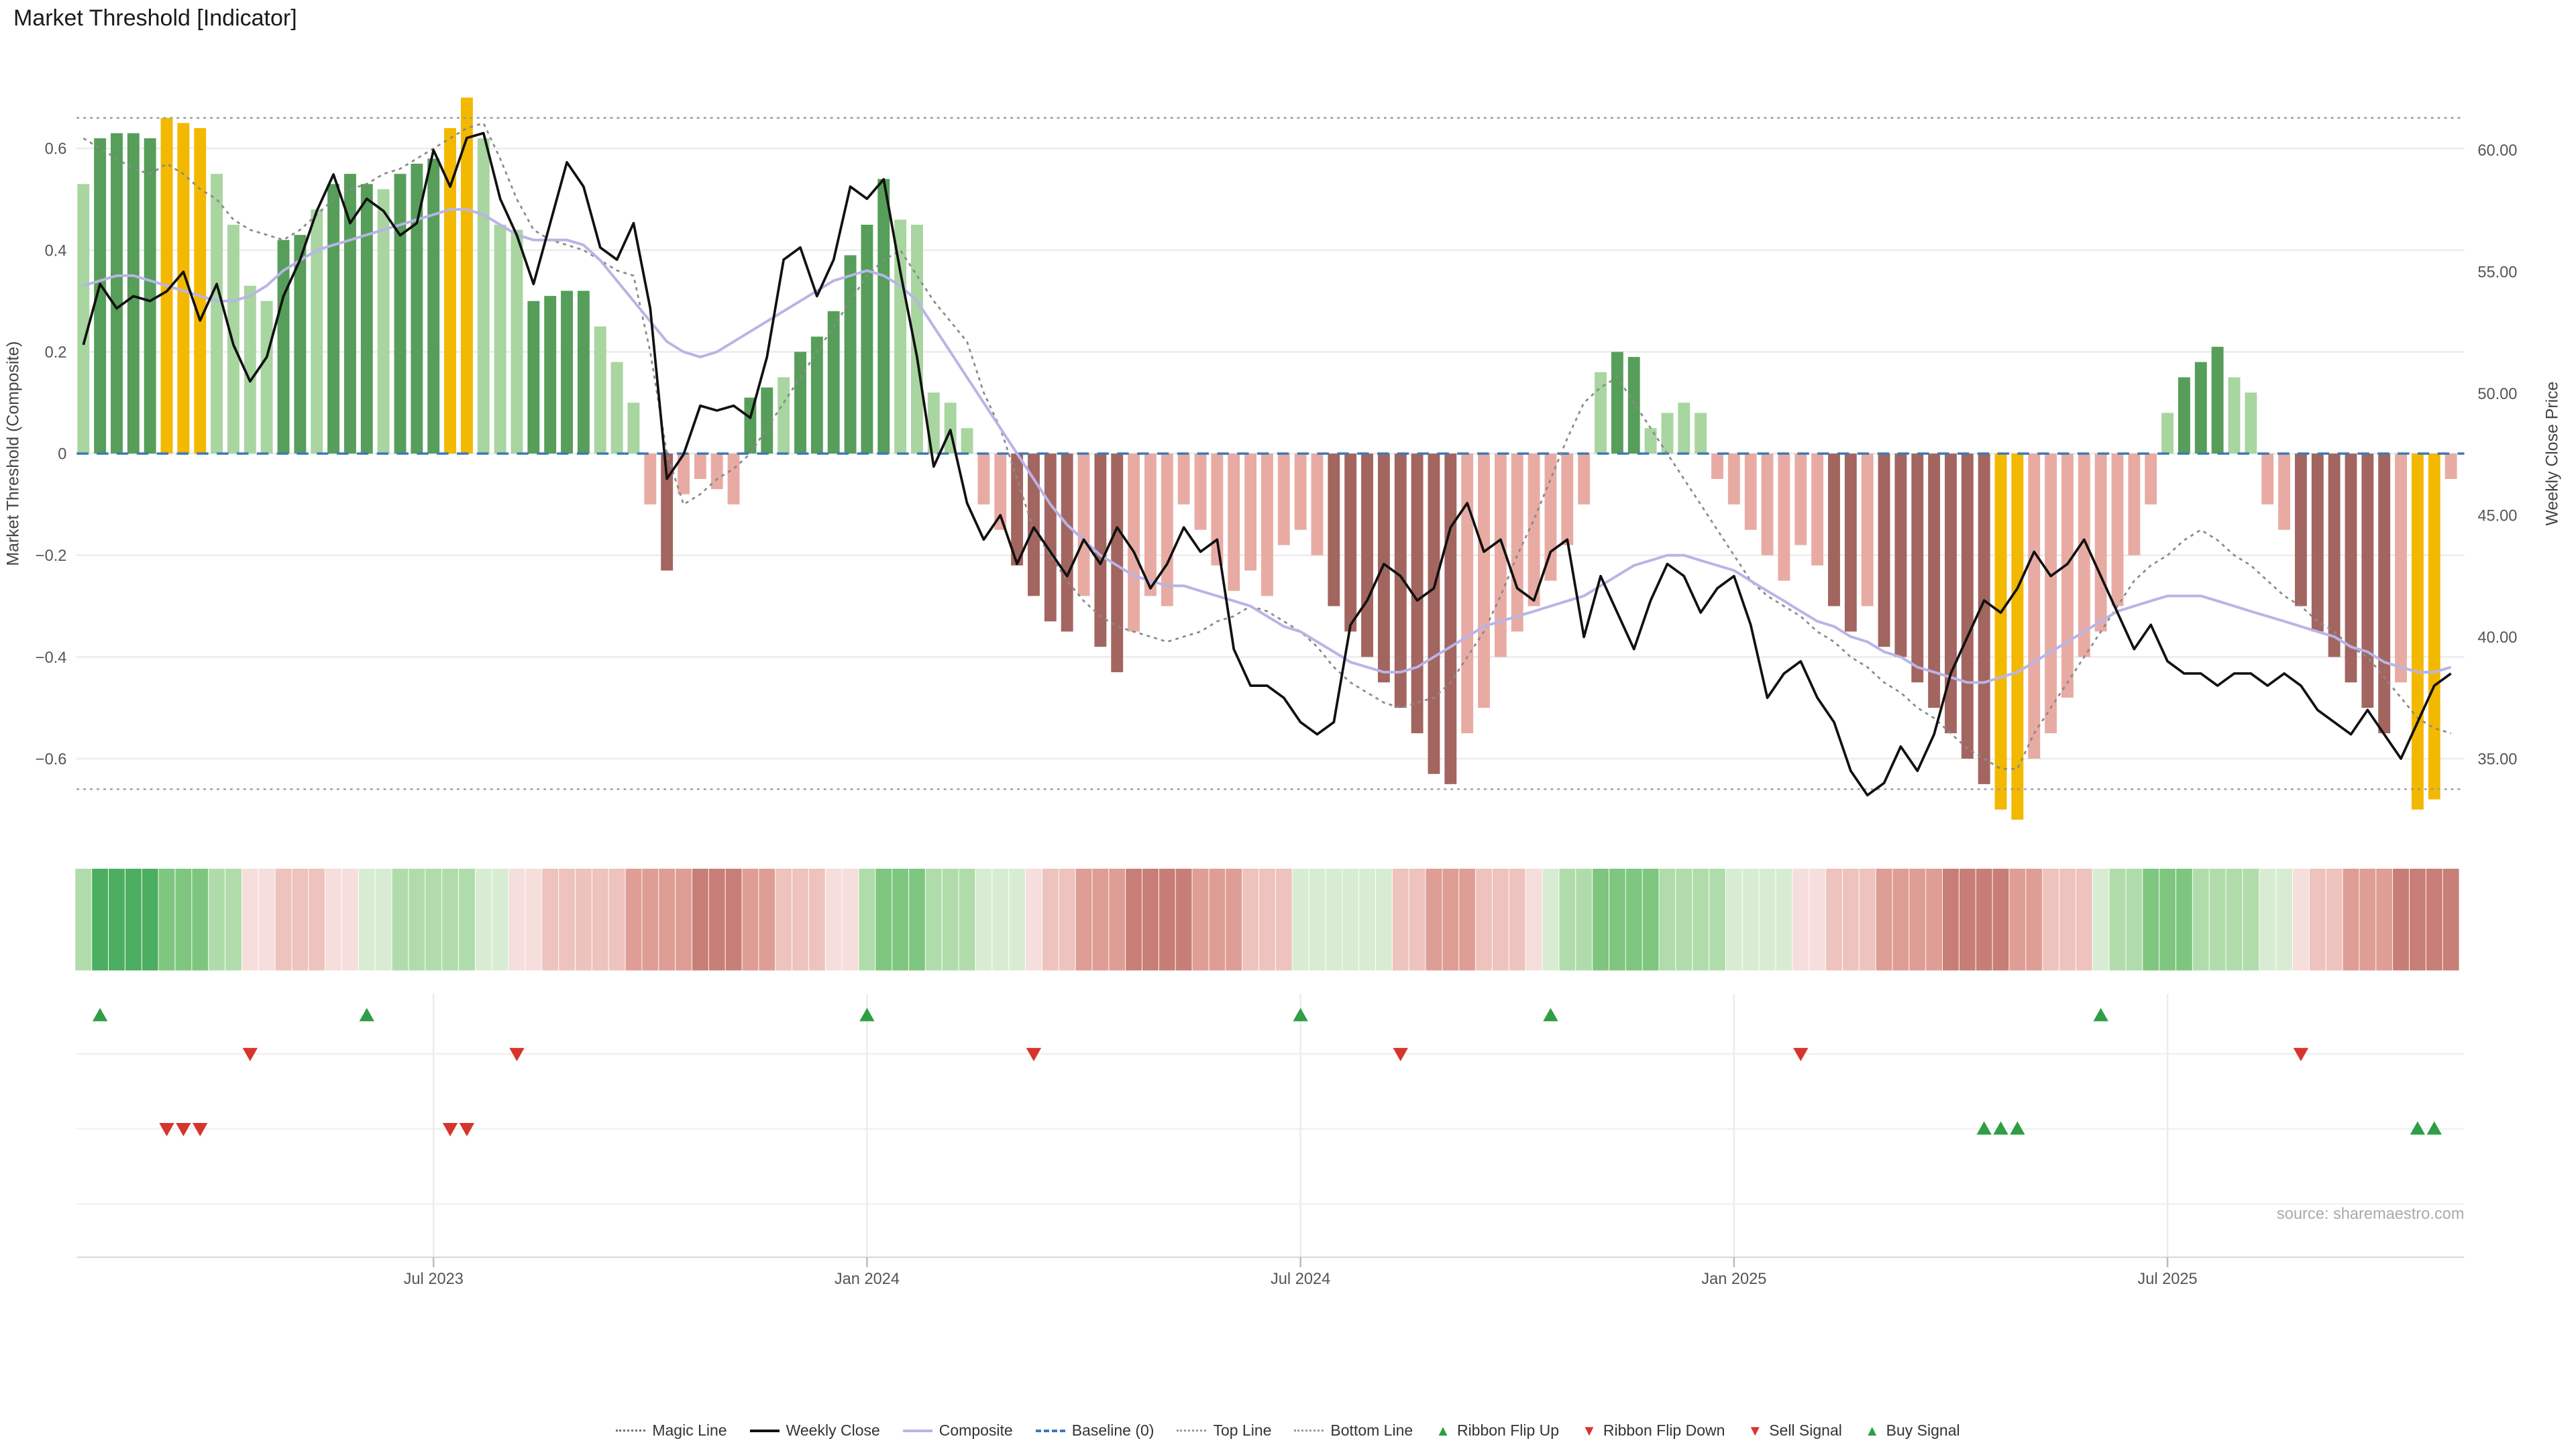  Describe the element at coordinates (917, 1430) in the screenshot. I see `composite-swatch-icon` at that location.